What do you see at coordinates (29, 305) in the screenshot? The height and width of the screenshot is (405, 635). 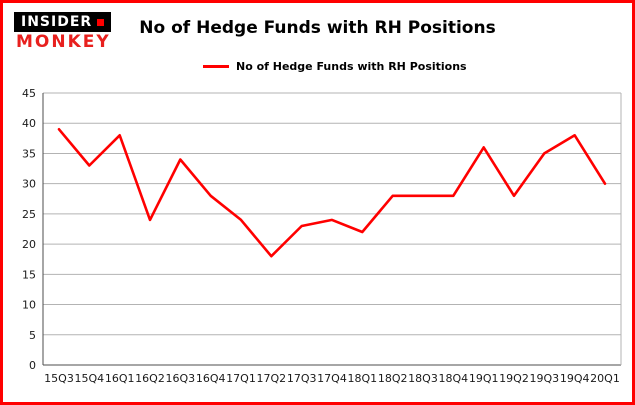 I see `svg-text: 10` at bounding box center [29, 305].